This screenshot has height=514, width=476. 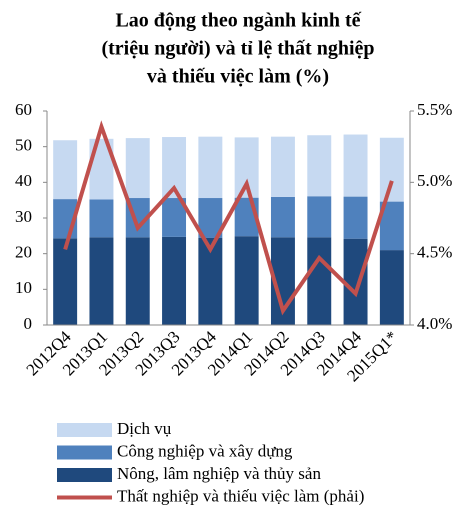 I want to click on chart-title: Lao động theo ngành kinh tế, so click(x=238, y=21).